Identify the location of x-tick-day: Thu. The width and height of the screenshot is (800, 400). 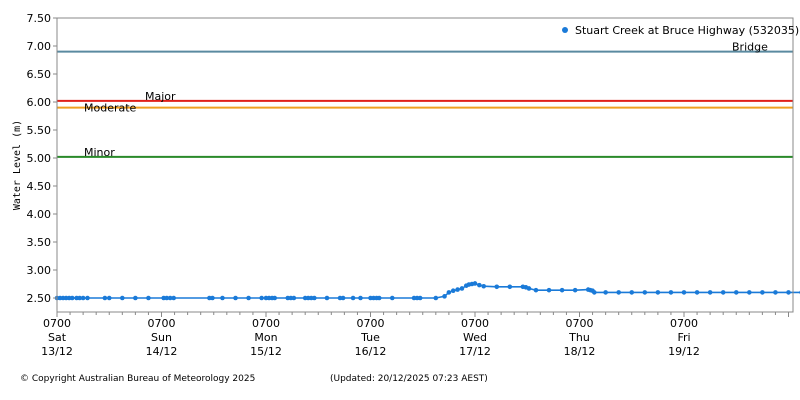
(579, 337).